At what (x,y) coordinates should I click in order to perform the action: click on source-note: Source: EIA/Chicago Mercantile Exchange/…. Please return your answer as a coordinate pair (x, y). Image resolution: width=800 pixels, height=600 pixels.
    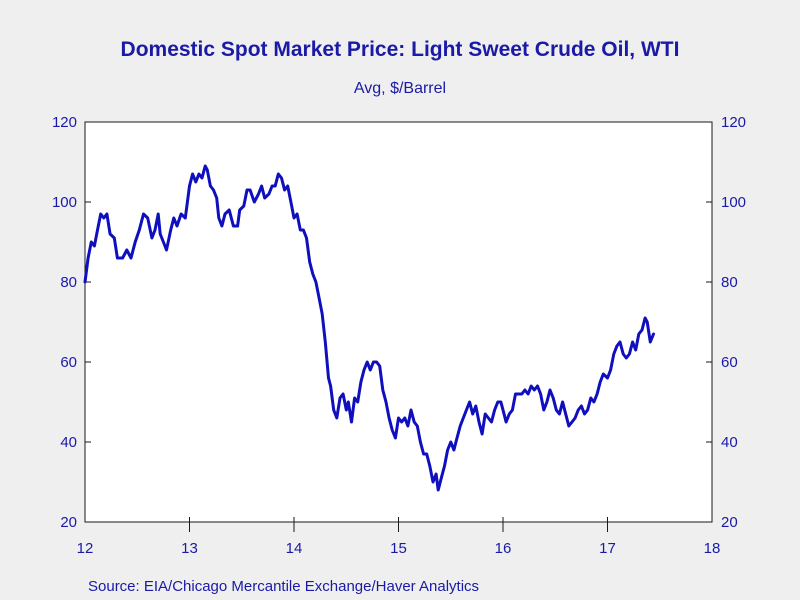
    Looking at the image, I should click on (284, 586).